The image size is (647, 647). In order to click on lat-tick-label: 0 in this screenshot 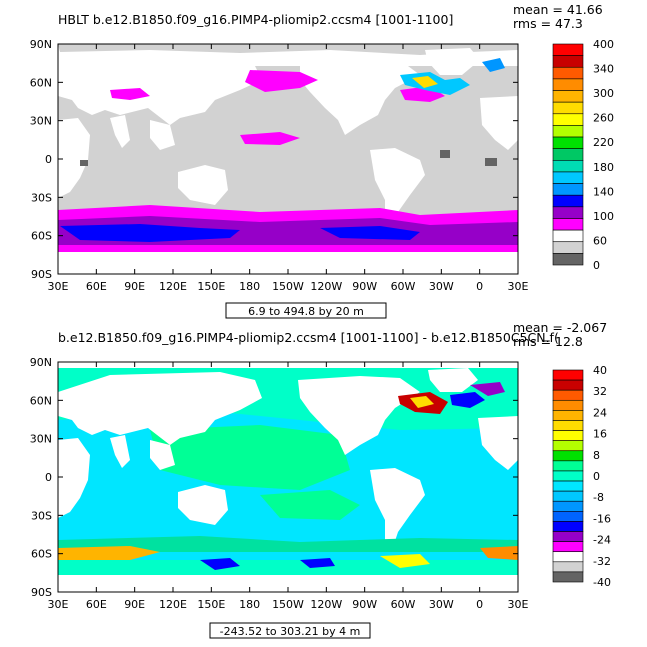, I will do `click(48, 477)`.